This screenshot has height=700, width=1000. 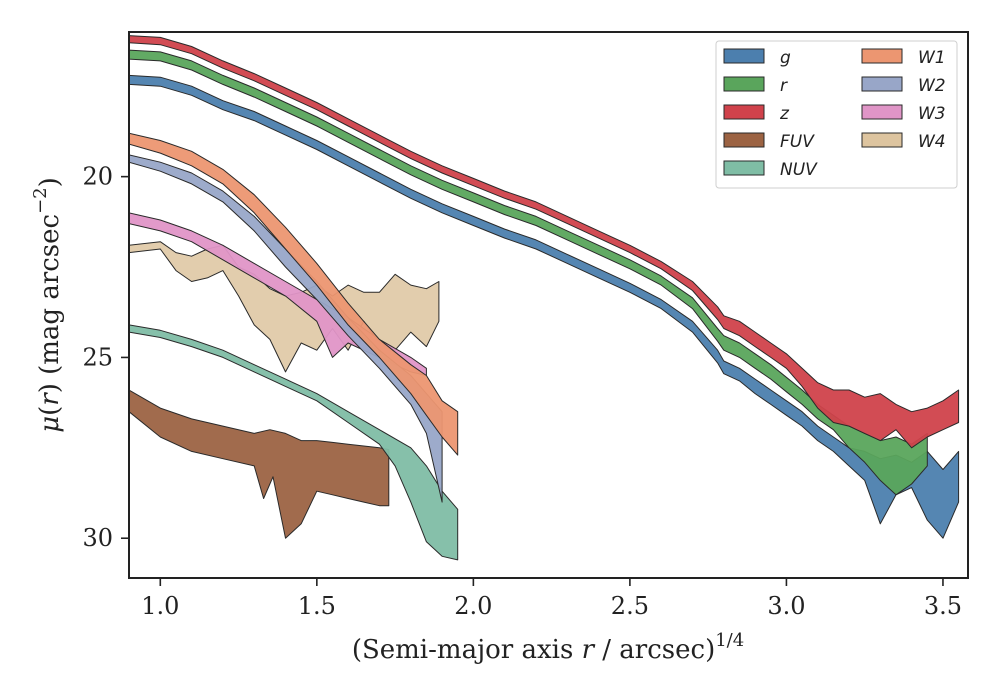 What do you see at coordinates (799, 170) in the screenshot?
I see `legend-label-nuv: NUV` at bounding box center [799, 170].